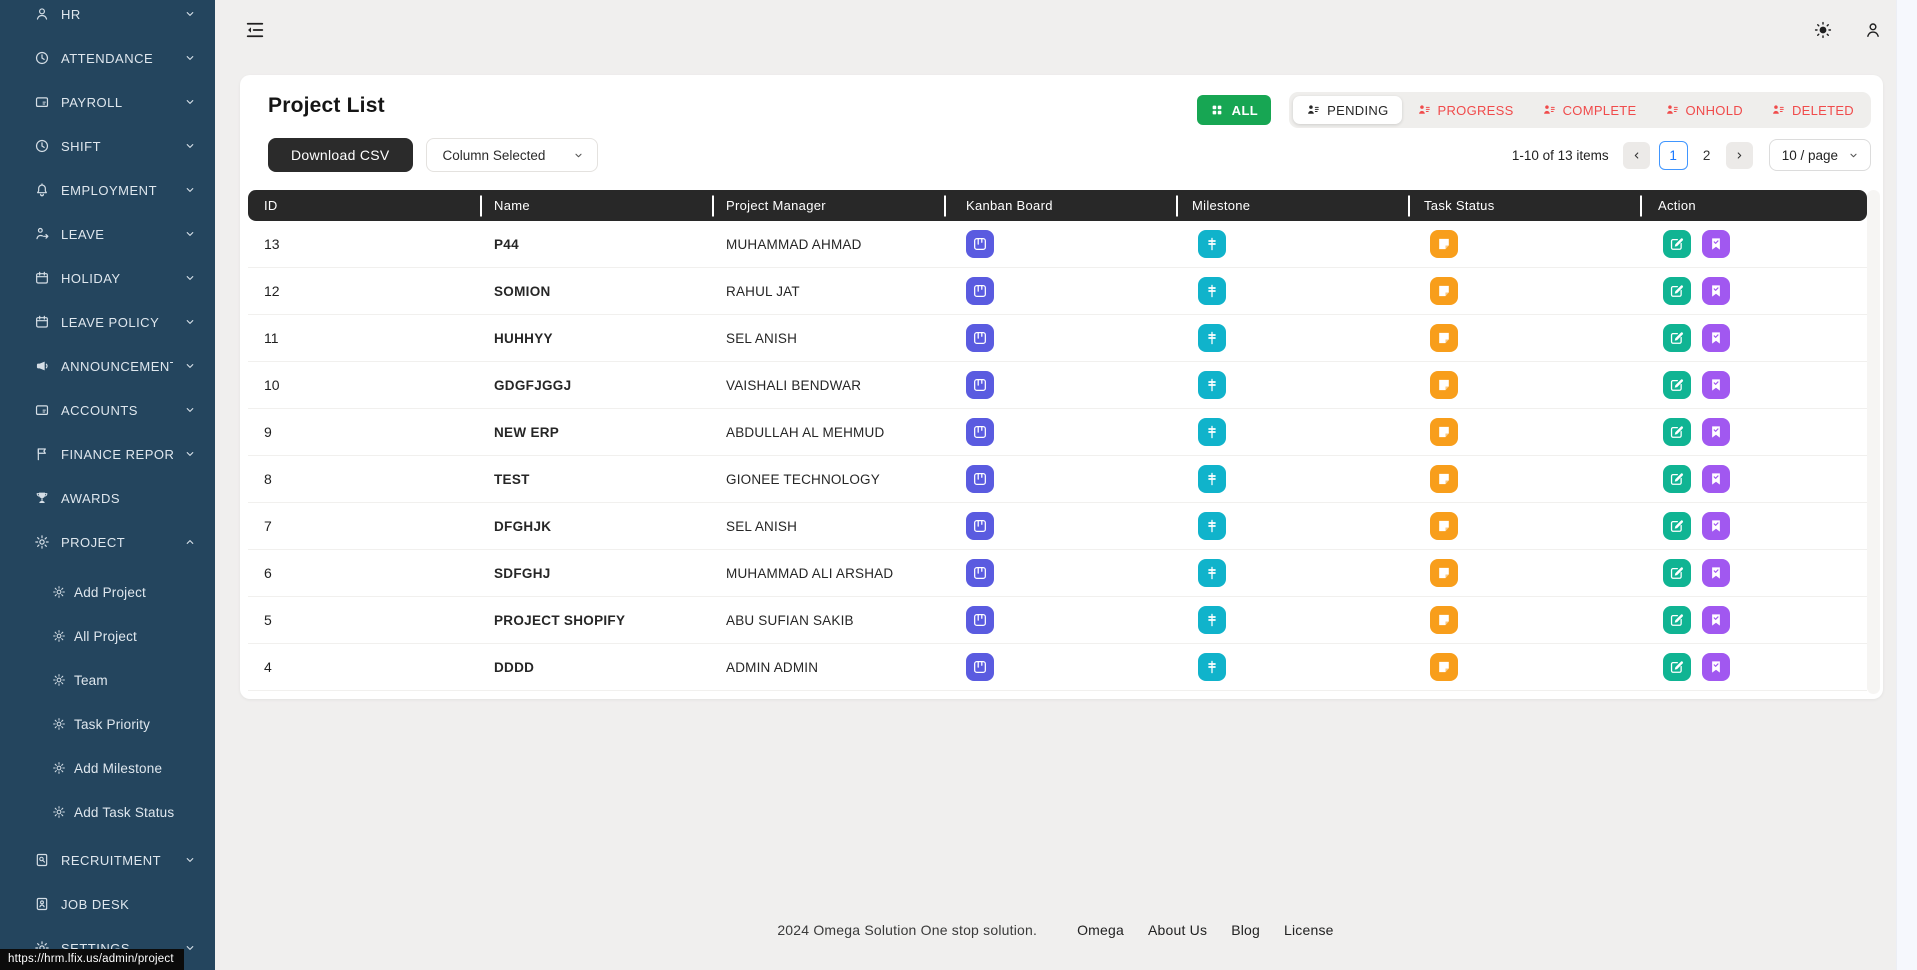 The height and width of the screenshot is (970, 1917). What do you see at coordinates (107, 410) in the screenshot?
I see `sidebar-item-accounts: ACCOUNTS` at bounding box center [107, 410].